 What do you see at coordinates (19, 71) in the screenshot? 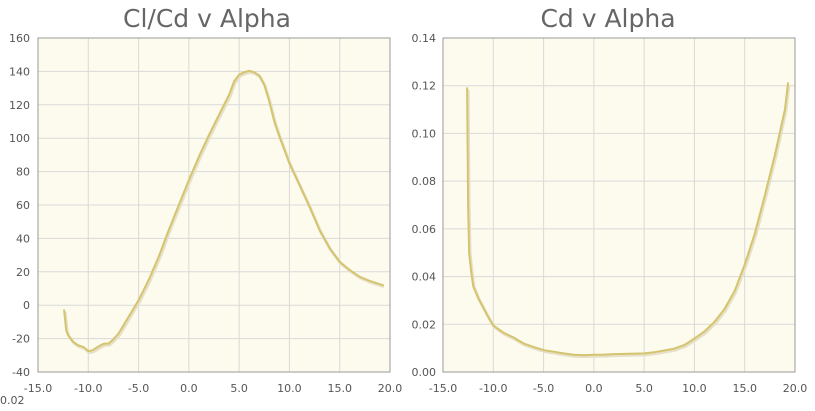
I see `y-tick-label: 140` at bounding box center [19, 71].